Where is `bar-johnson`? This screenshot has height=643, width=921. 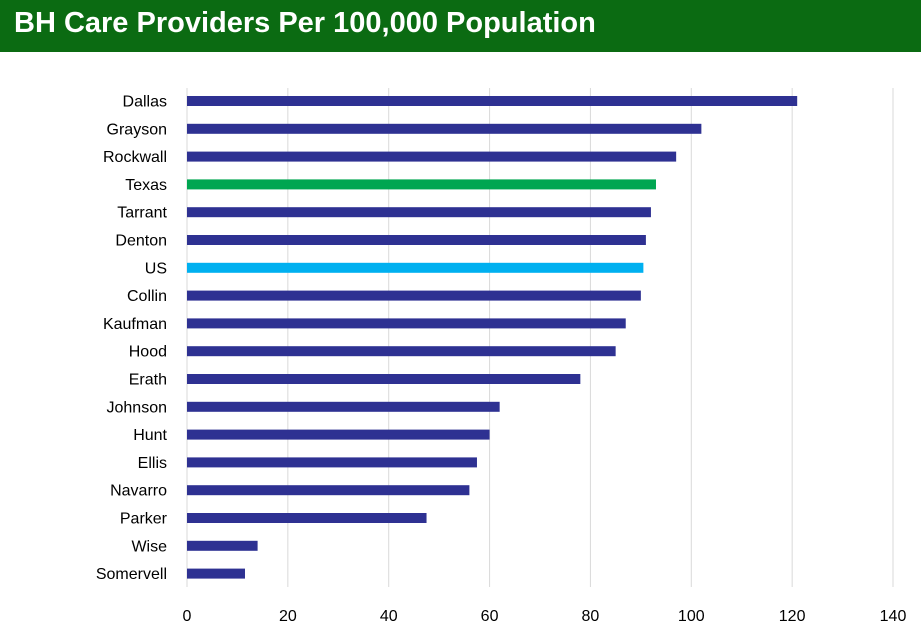 bar-johnson is located at coordinates (343, 406).